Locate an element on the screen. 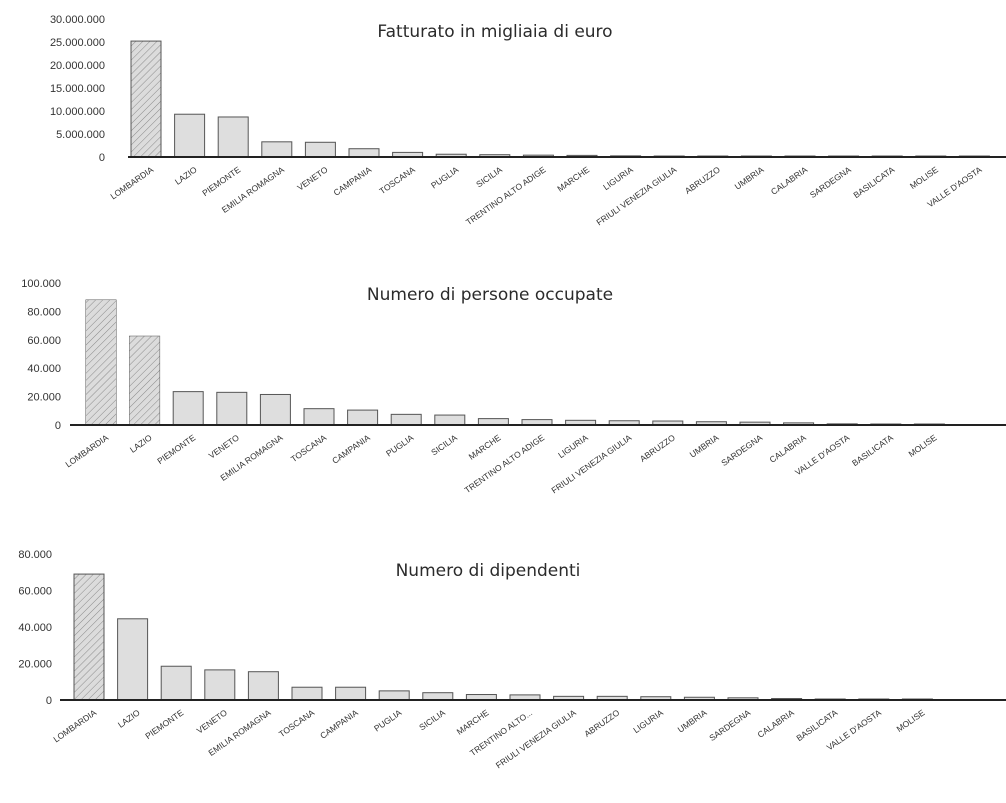 This screenshot has width=1006, height=803. chart-title: Numero di dipendenti is located at coordinates (488, 571).